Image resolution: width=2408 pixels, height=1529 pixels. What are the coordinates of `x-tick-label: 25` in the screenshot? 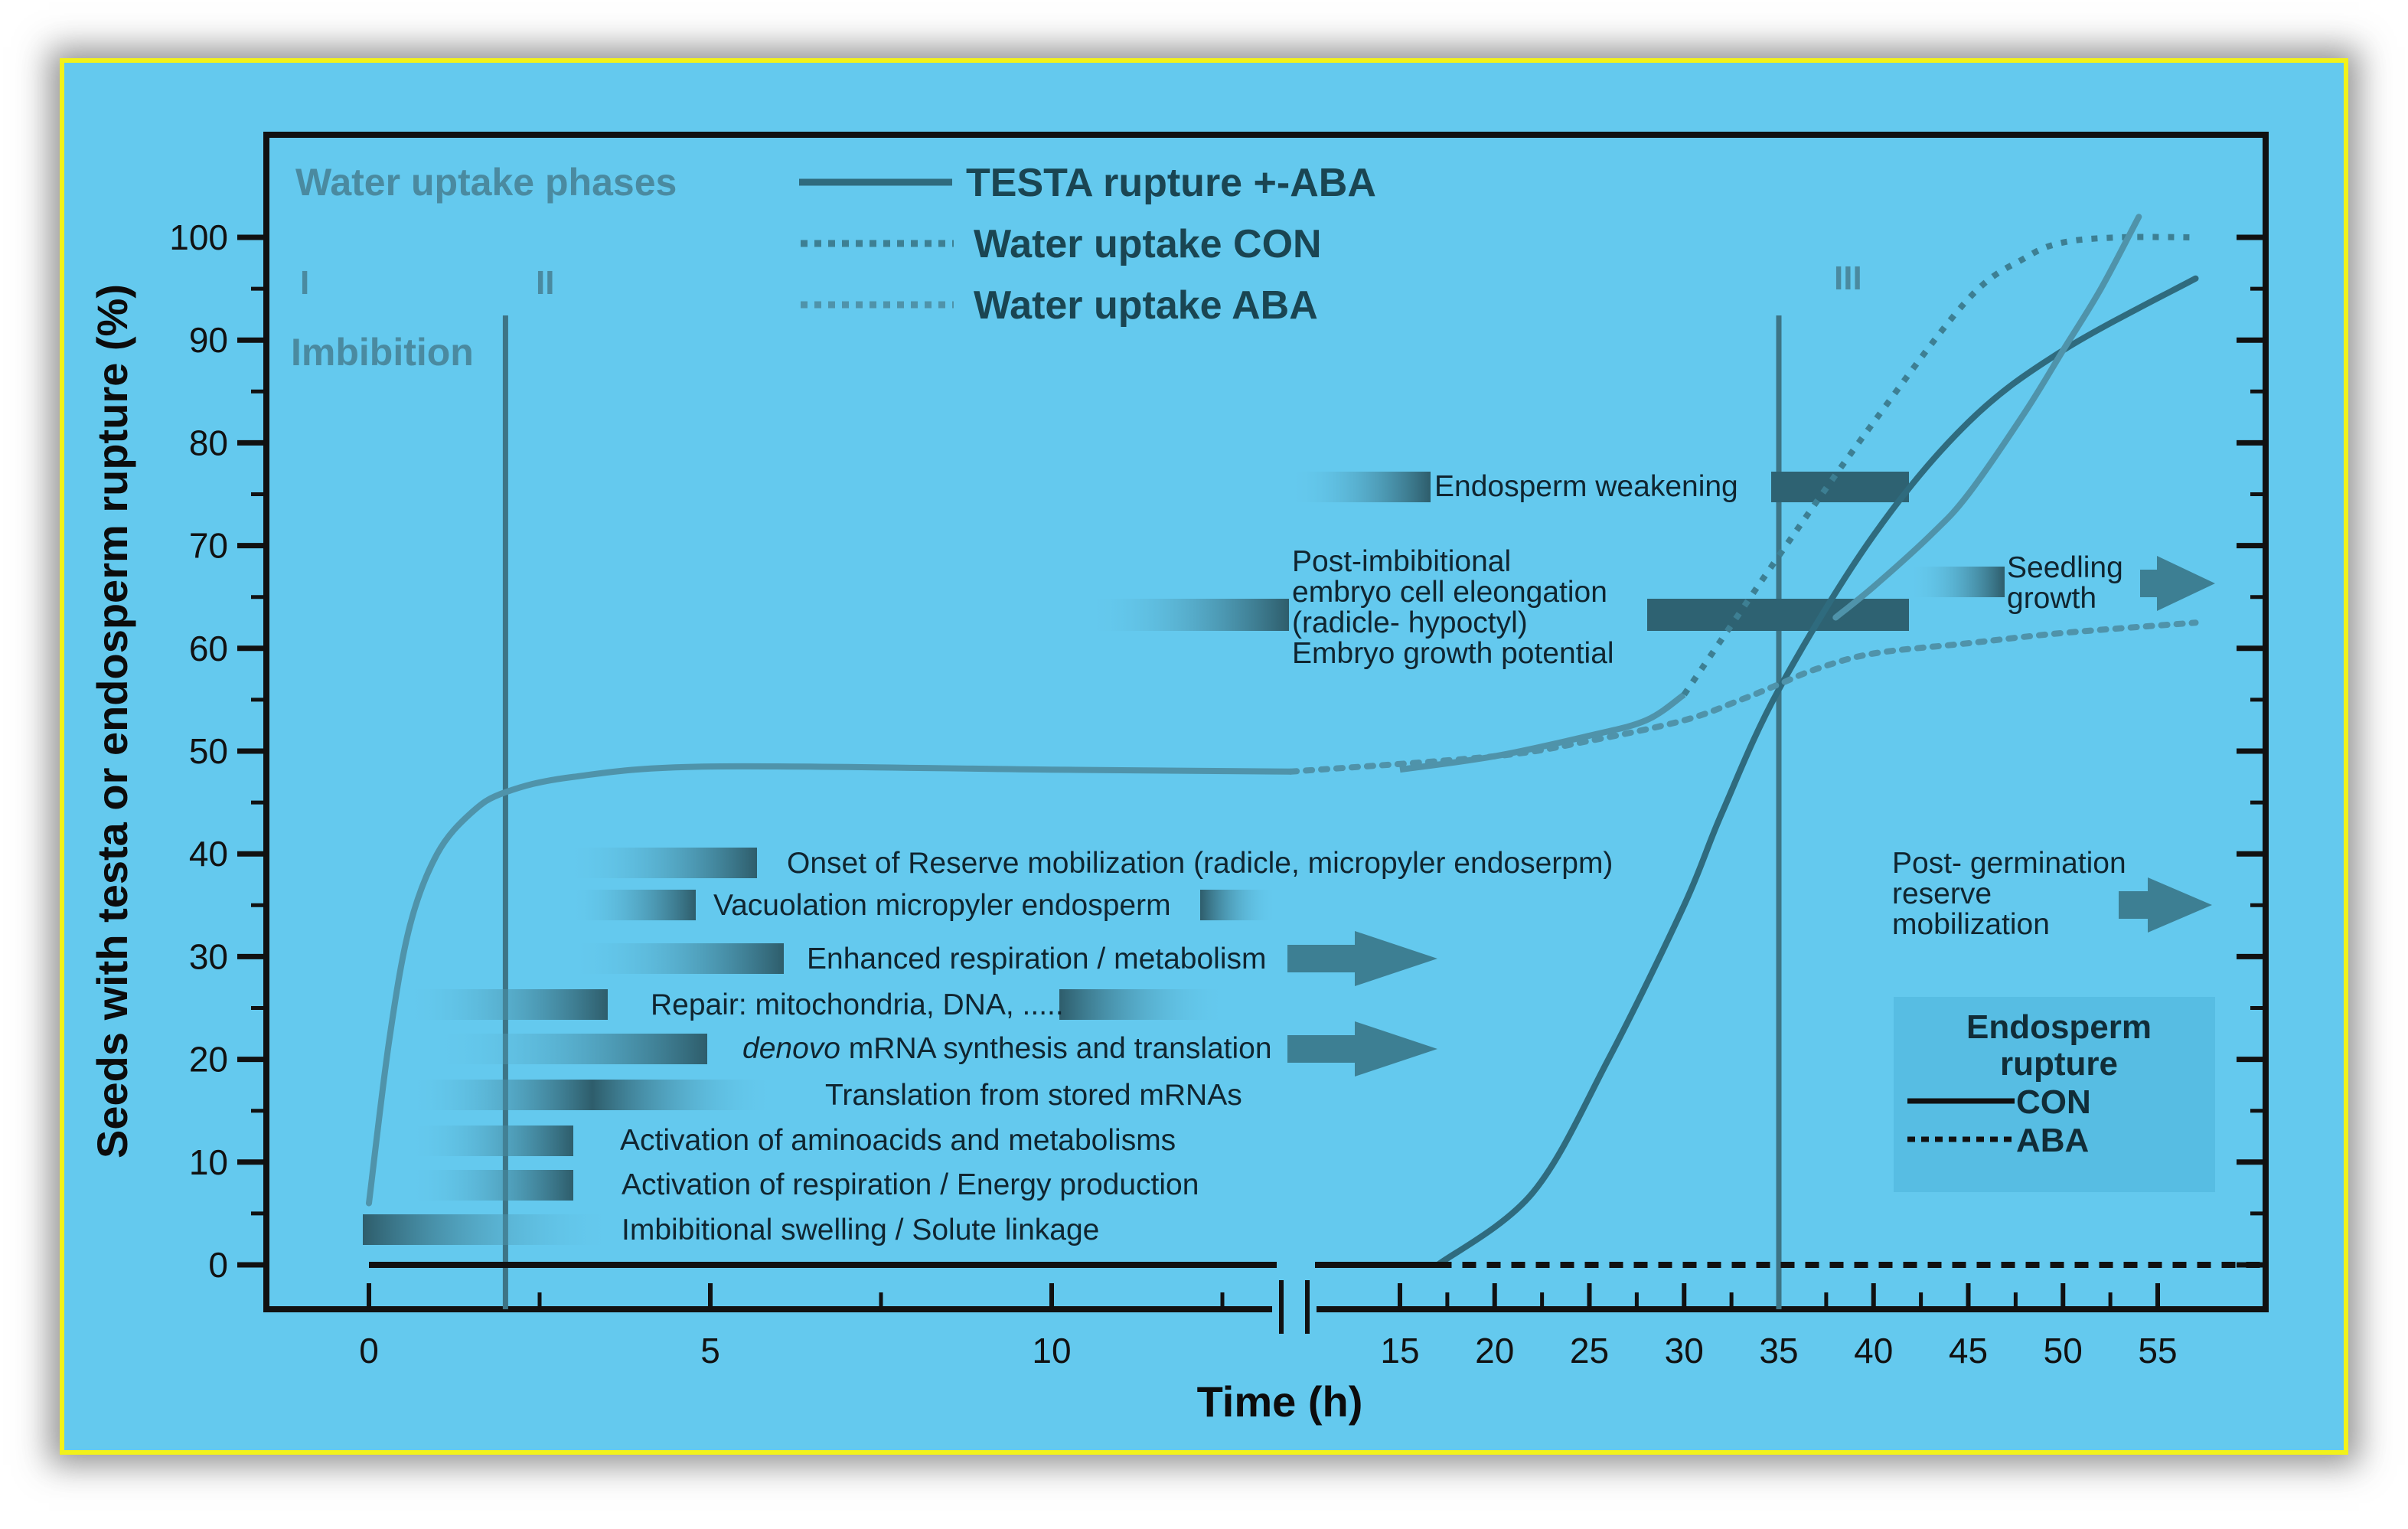 It's located at (1589, 1351).